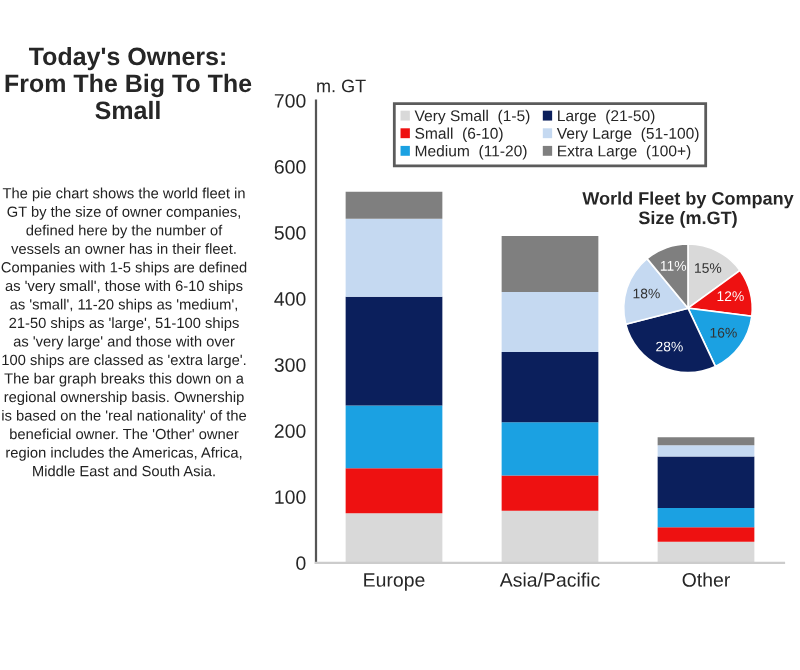  I want to click on y-tick-label: 600, so click(290, 167).